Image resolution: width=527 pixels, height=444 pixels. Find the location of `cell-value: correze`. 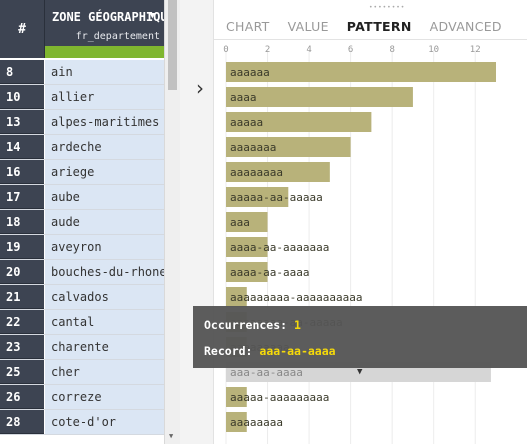

cell-value: correze is located at coordinates (104, 397).